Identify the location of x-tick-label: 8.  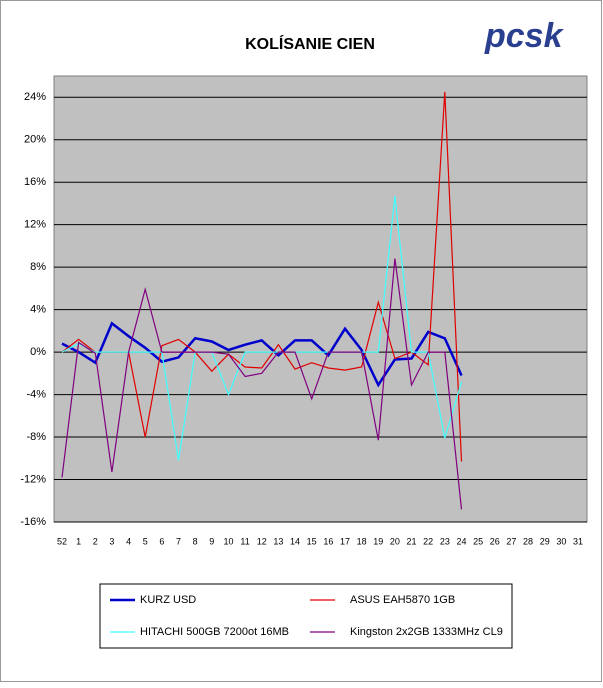
(195, 541).